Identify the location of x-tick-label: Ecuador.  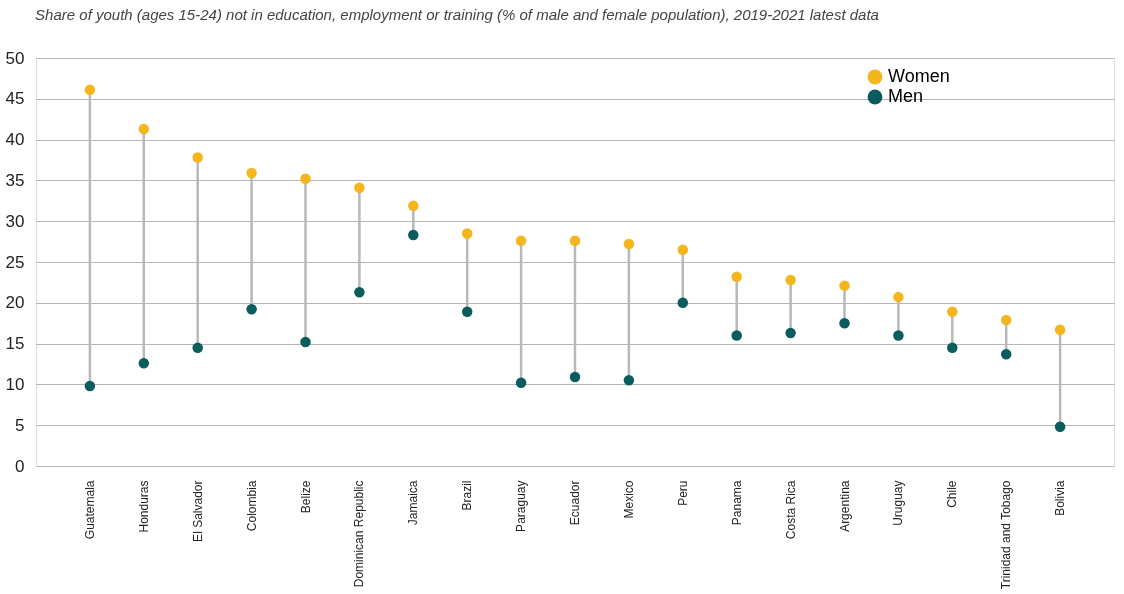
(575, 503).